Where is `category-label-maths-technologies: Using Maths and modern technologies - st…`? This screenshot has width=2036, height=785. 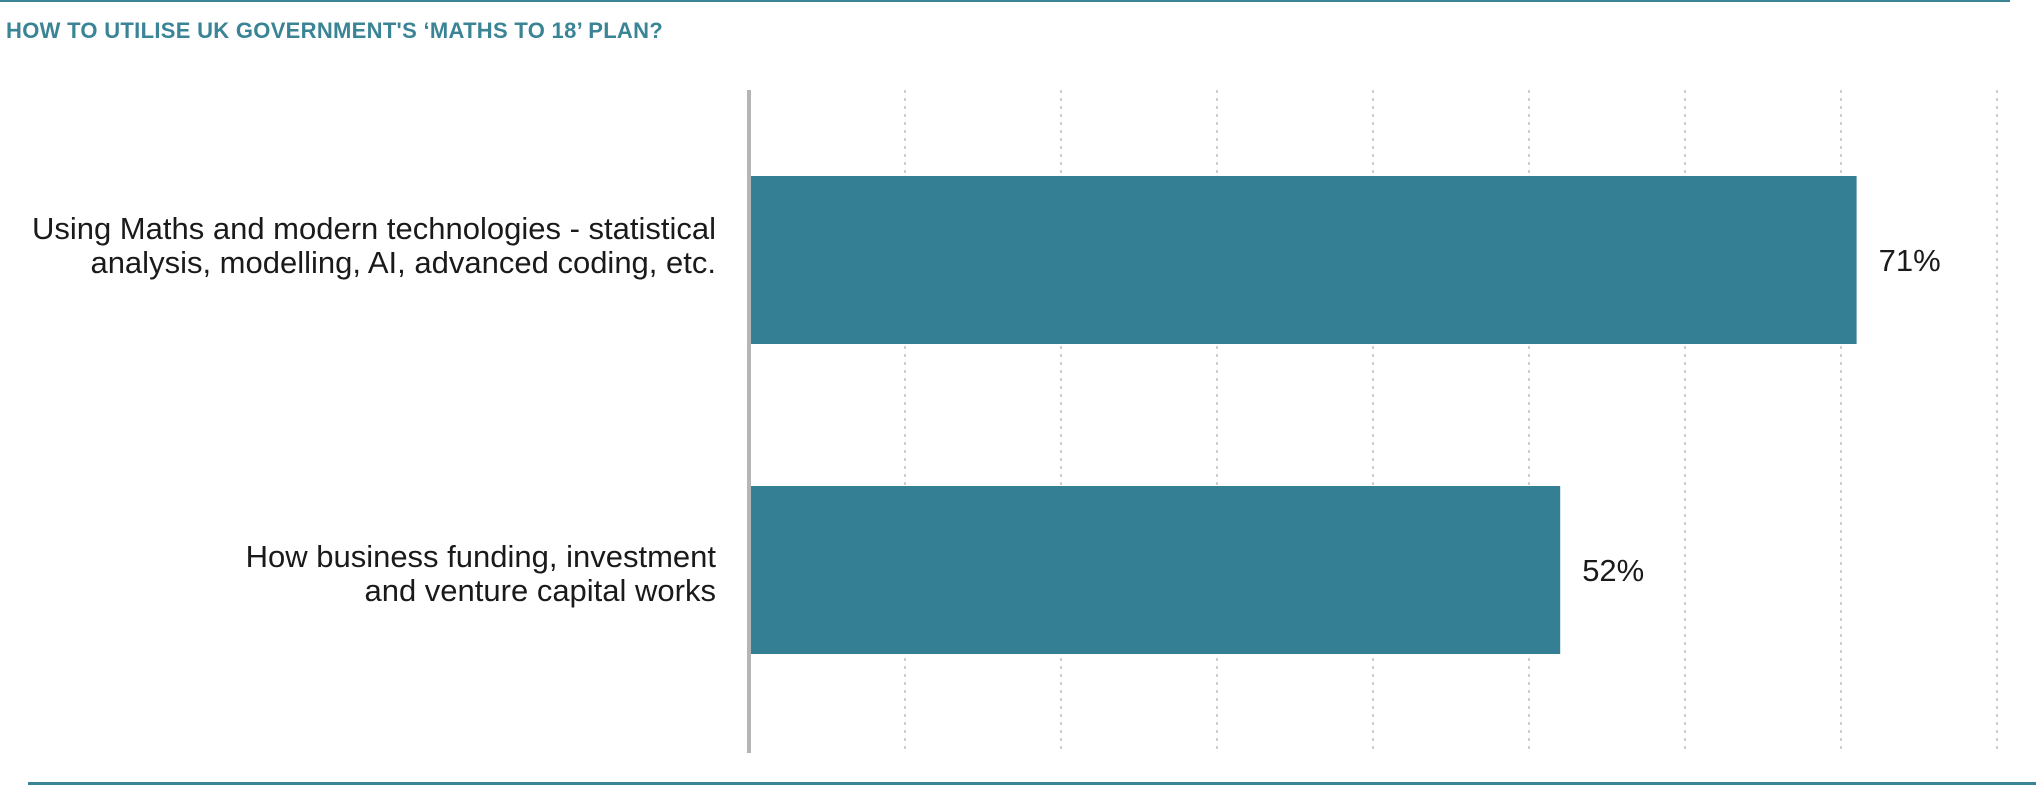 category-label-maths-technologies: Using Maths and modern technologies - st… is located at coordinates (373, 246).